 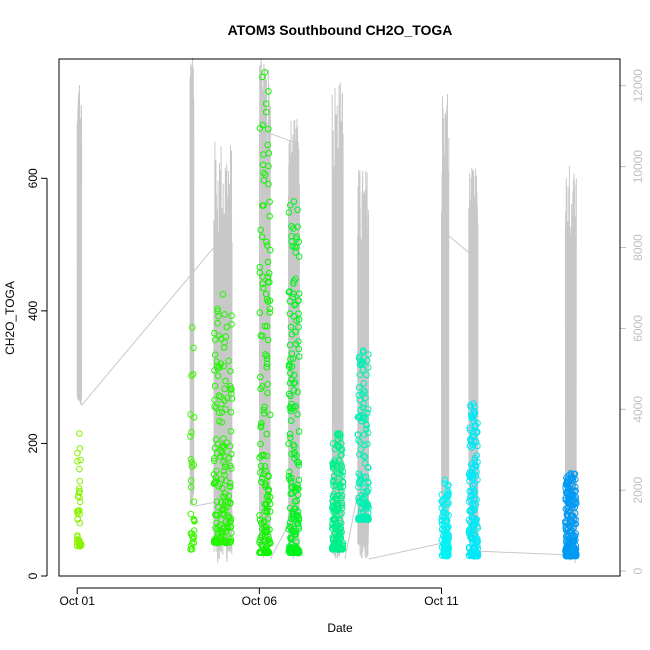 What do you see at coordinates (33, 575) in the screenshot?
I see `y-tick-label: 0` at bounding box center [33, 575].